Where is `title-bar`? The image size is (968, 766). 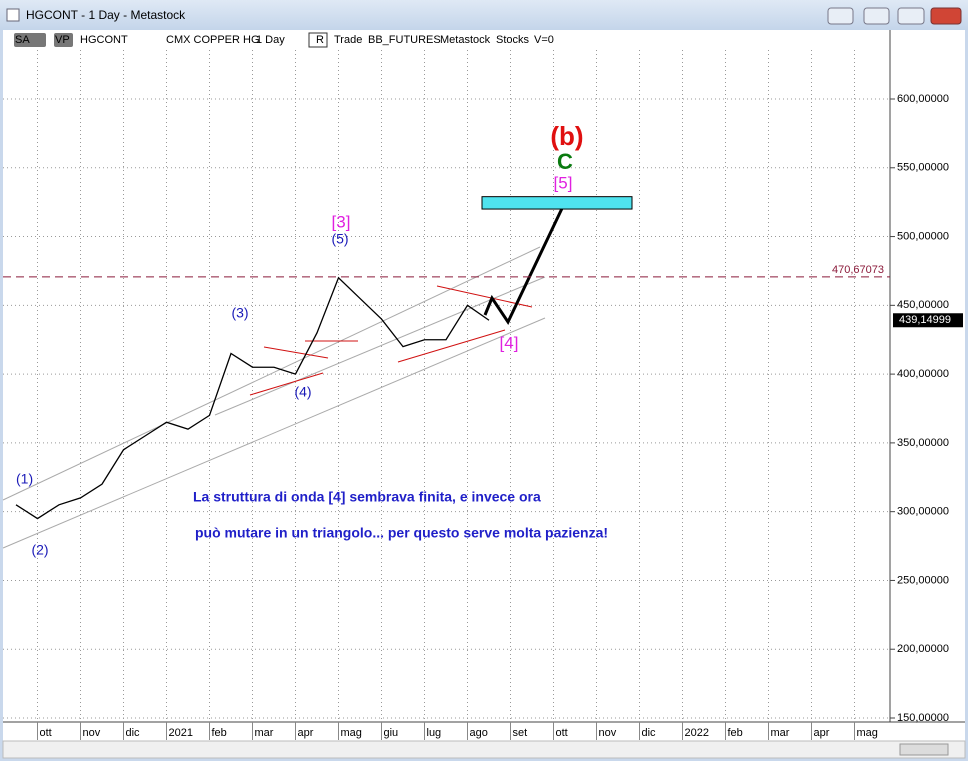 title-bar is located at coordinates (484, 15).